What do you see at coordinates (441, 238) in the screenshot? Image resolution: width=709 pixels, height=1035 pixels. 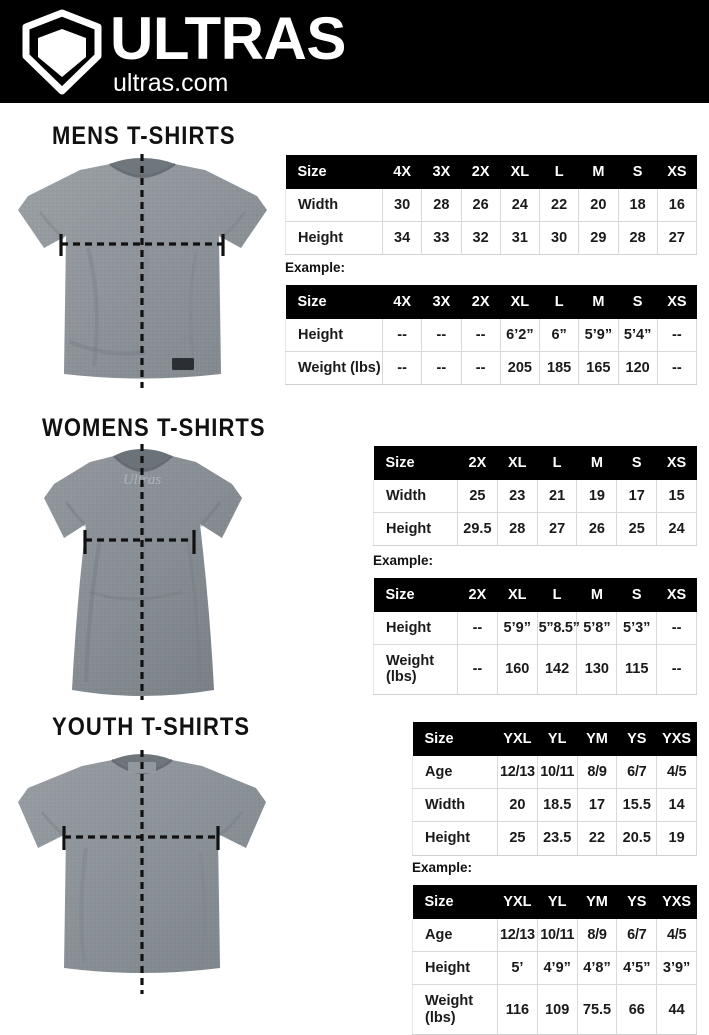 I see `cell: 33` at bounding box center [441, 238].